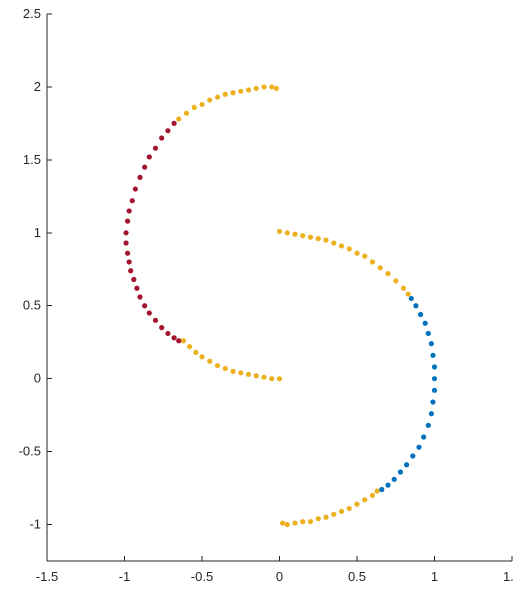  What do you see at coordinates (125, 576) in the screenshot?
I see `x-tick-label: -1` at bounding box center [125, 576].